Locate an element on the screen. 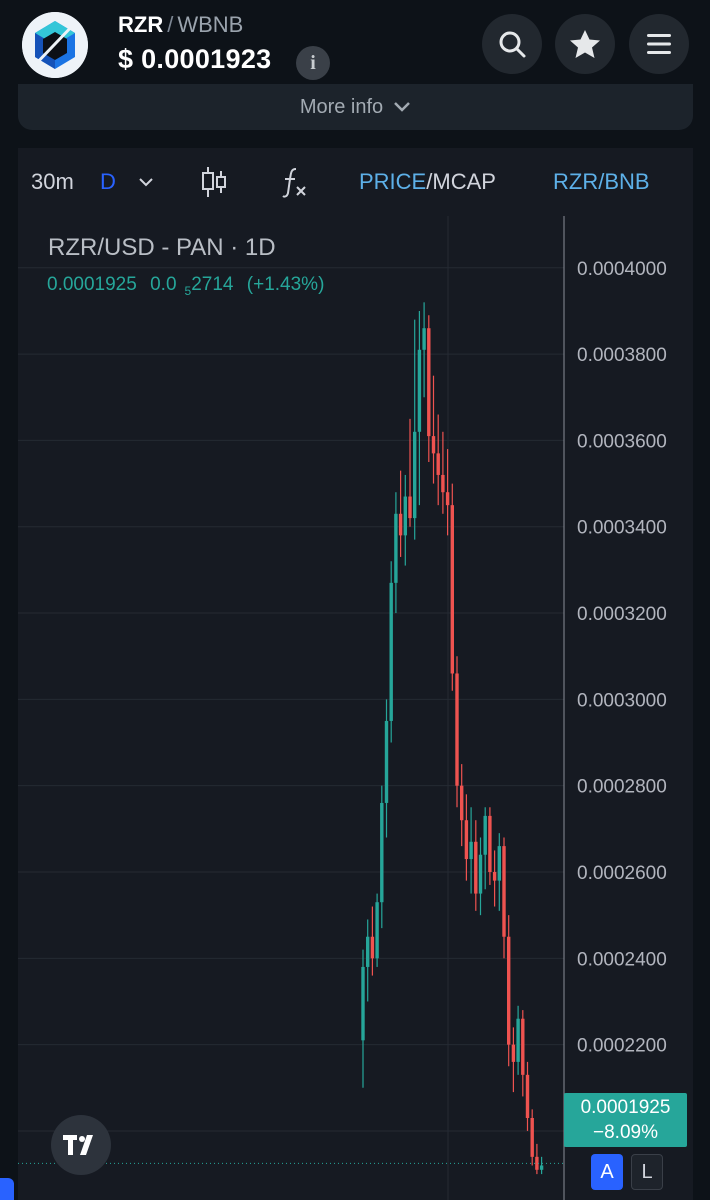  search-icon is located at coordinates (512, 44).